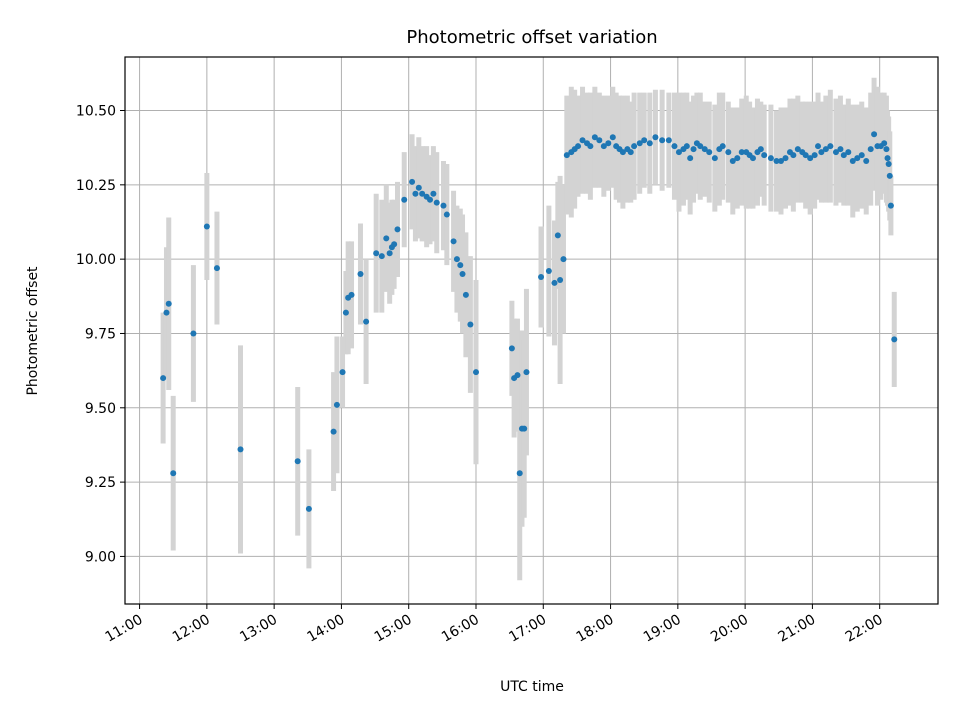  I want to click on x-axis-label: UTC time, so click(532, 687).